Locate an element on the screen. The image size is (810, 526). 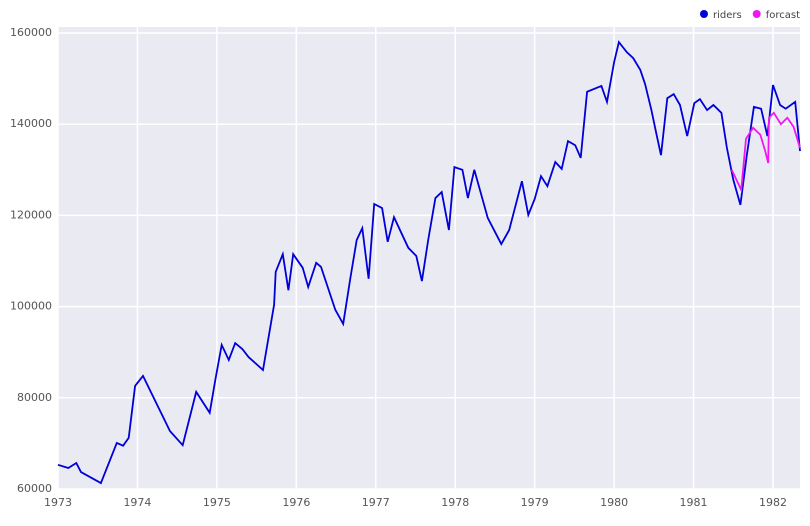
y-tick-label: 120000 is located at coordinates (31, 214).